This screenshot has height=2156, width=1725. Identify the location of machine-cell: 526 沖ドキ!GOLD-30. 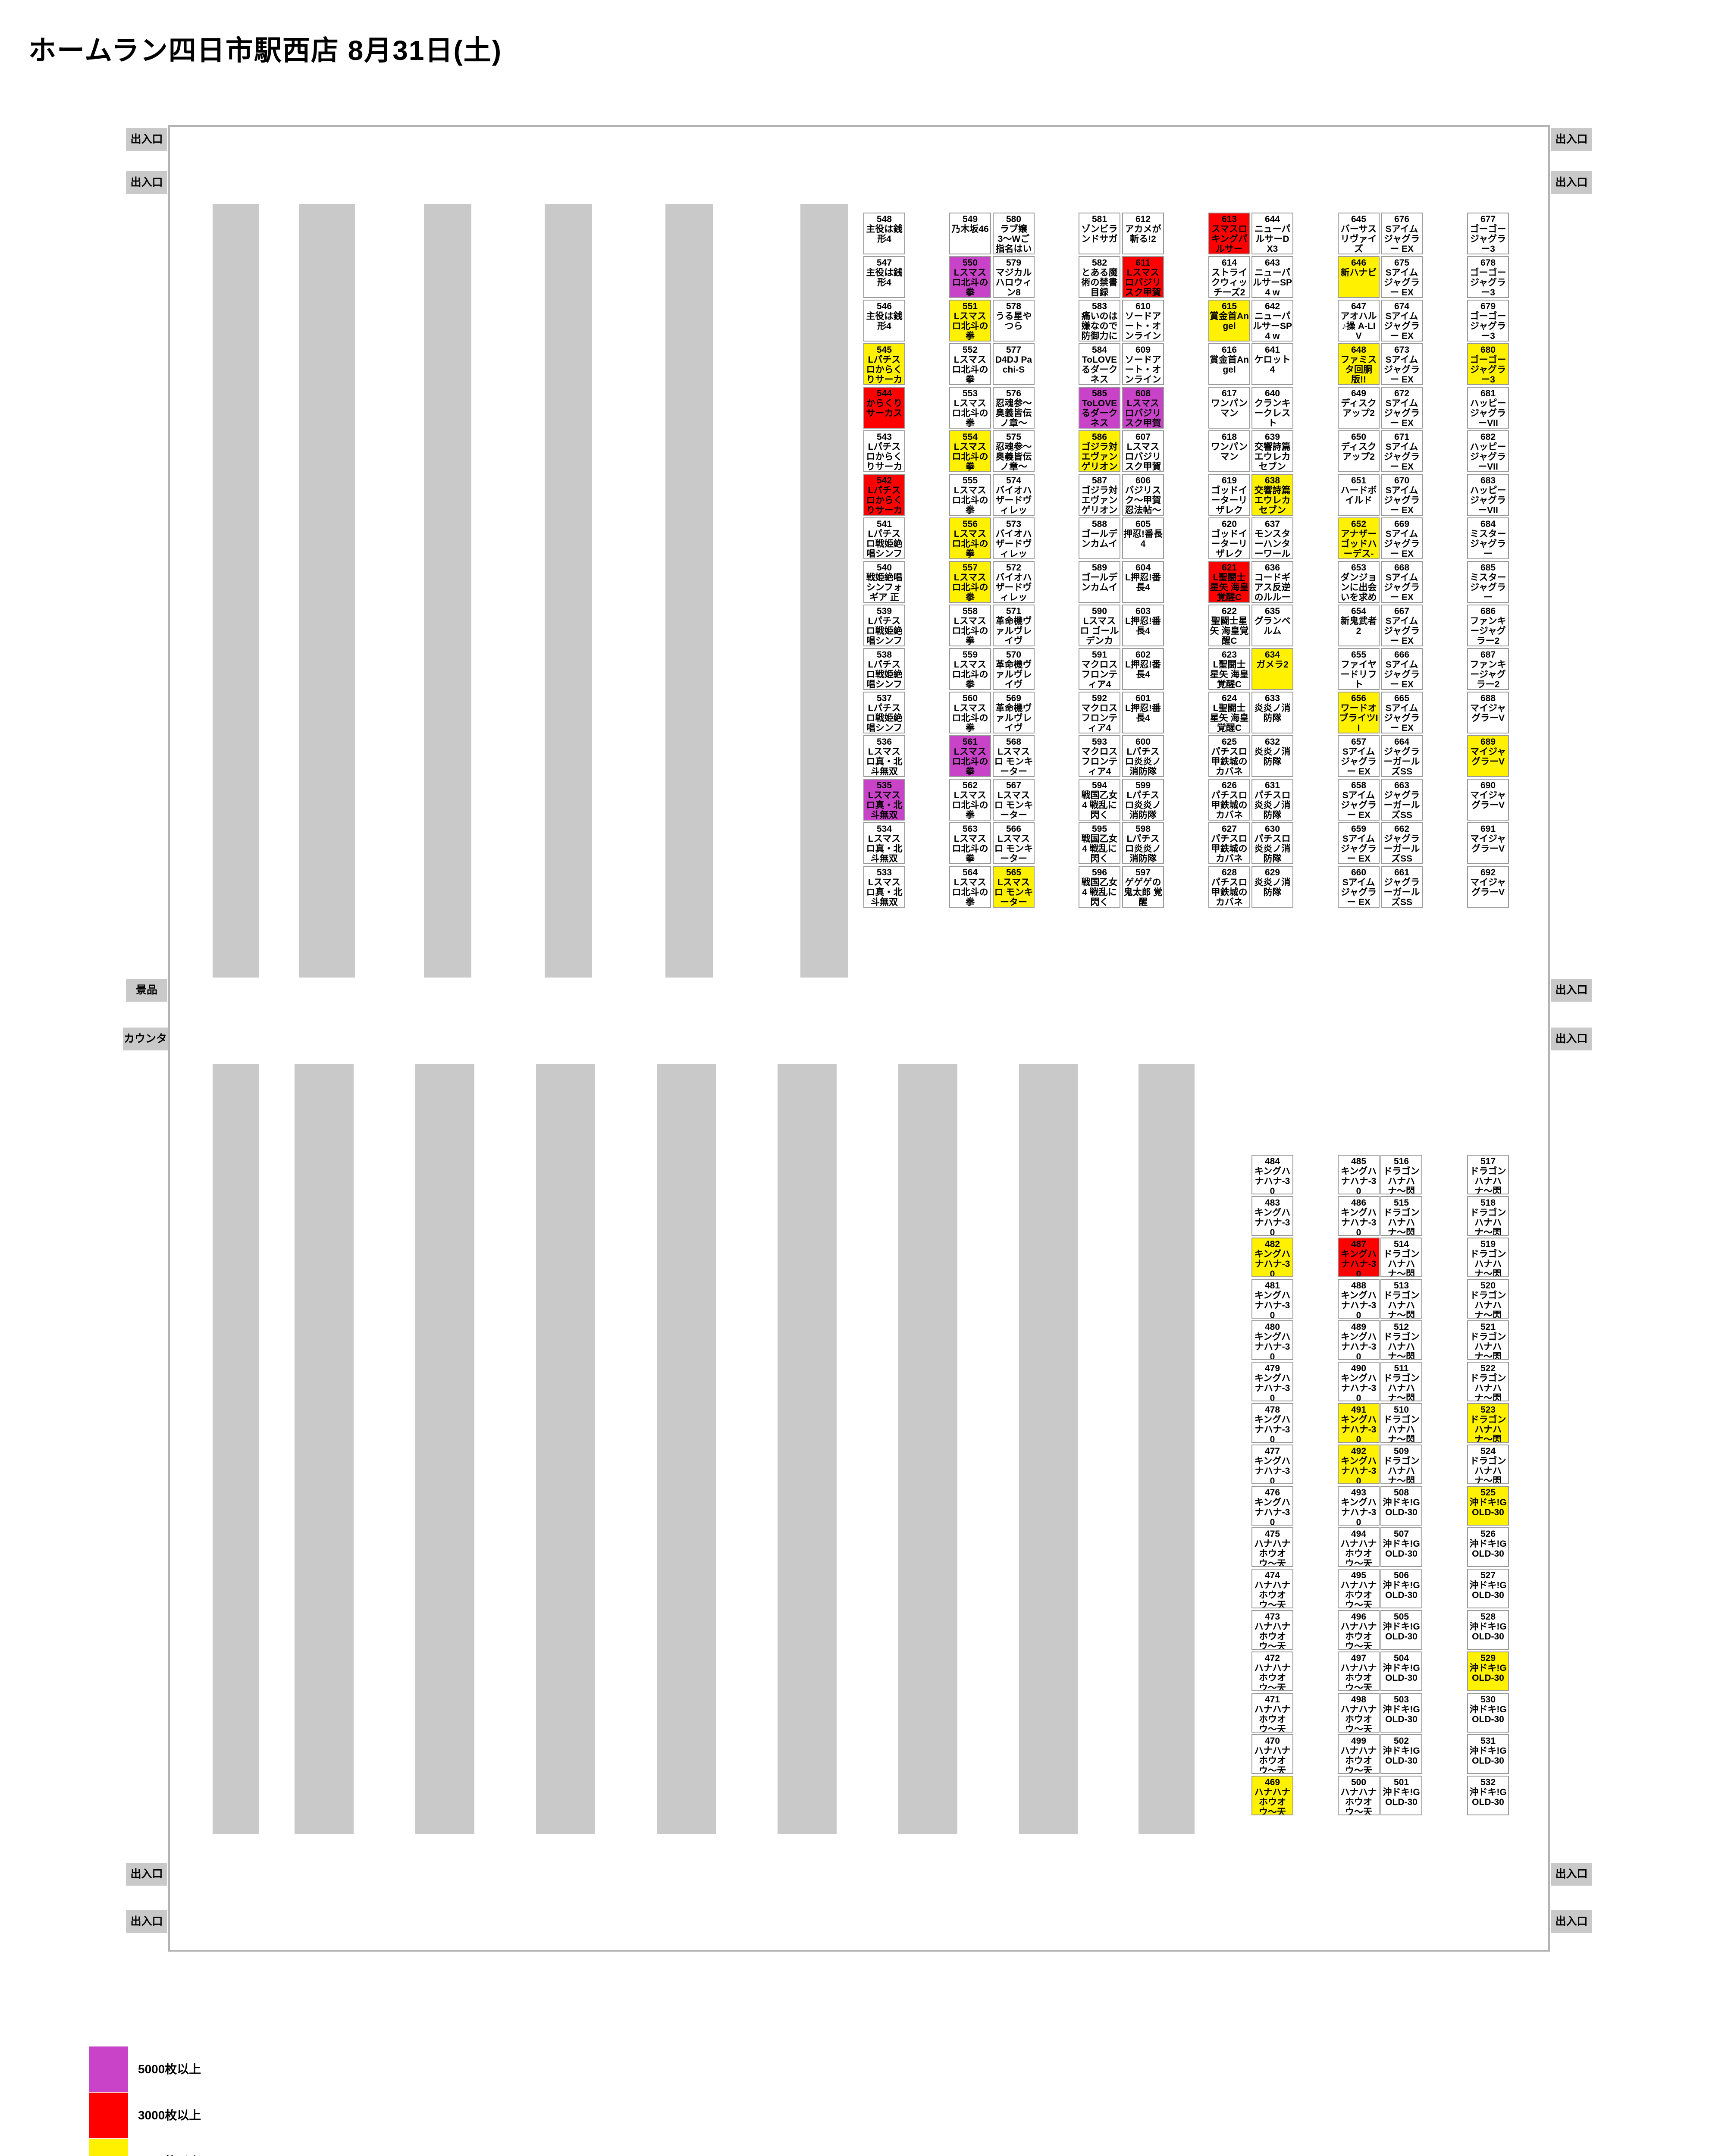
(1488, 1547).